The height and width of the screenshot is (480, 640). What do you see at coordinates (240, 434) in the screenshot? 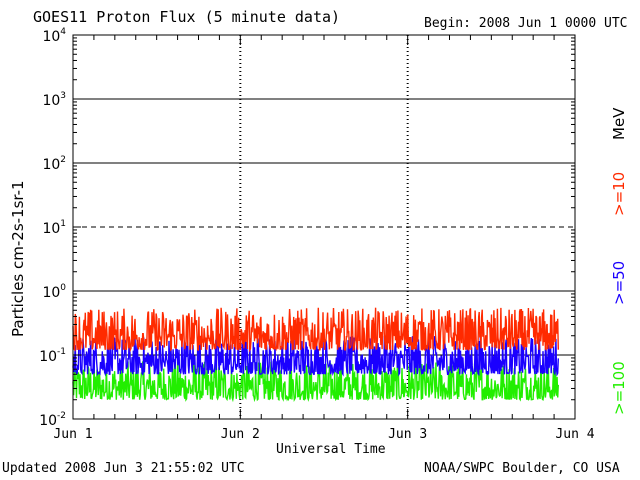
I see `x-tick-label: Jun 2` at bounding box center [240, 434].